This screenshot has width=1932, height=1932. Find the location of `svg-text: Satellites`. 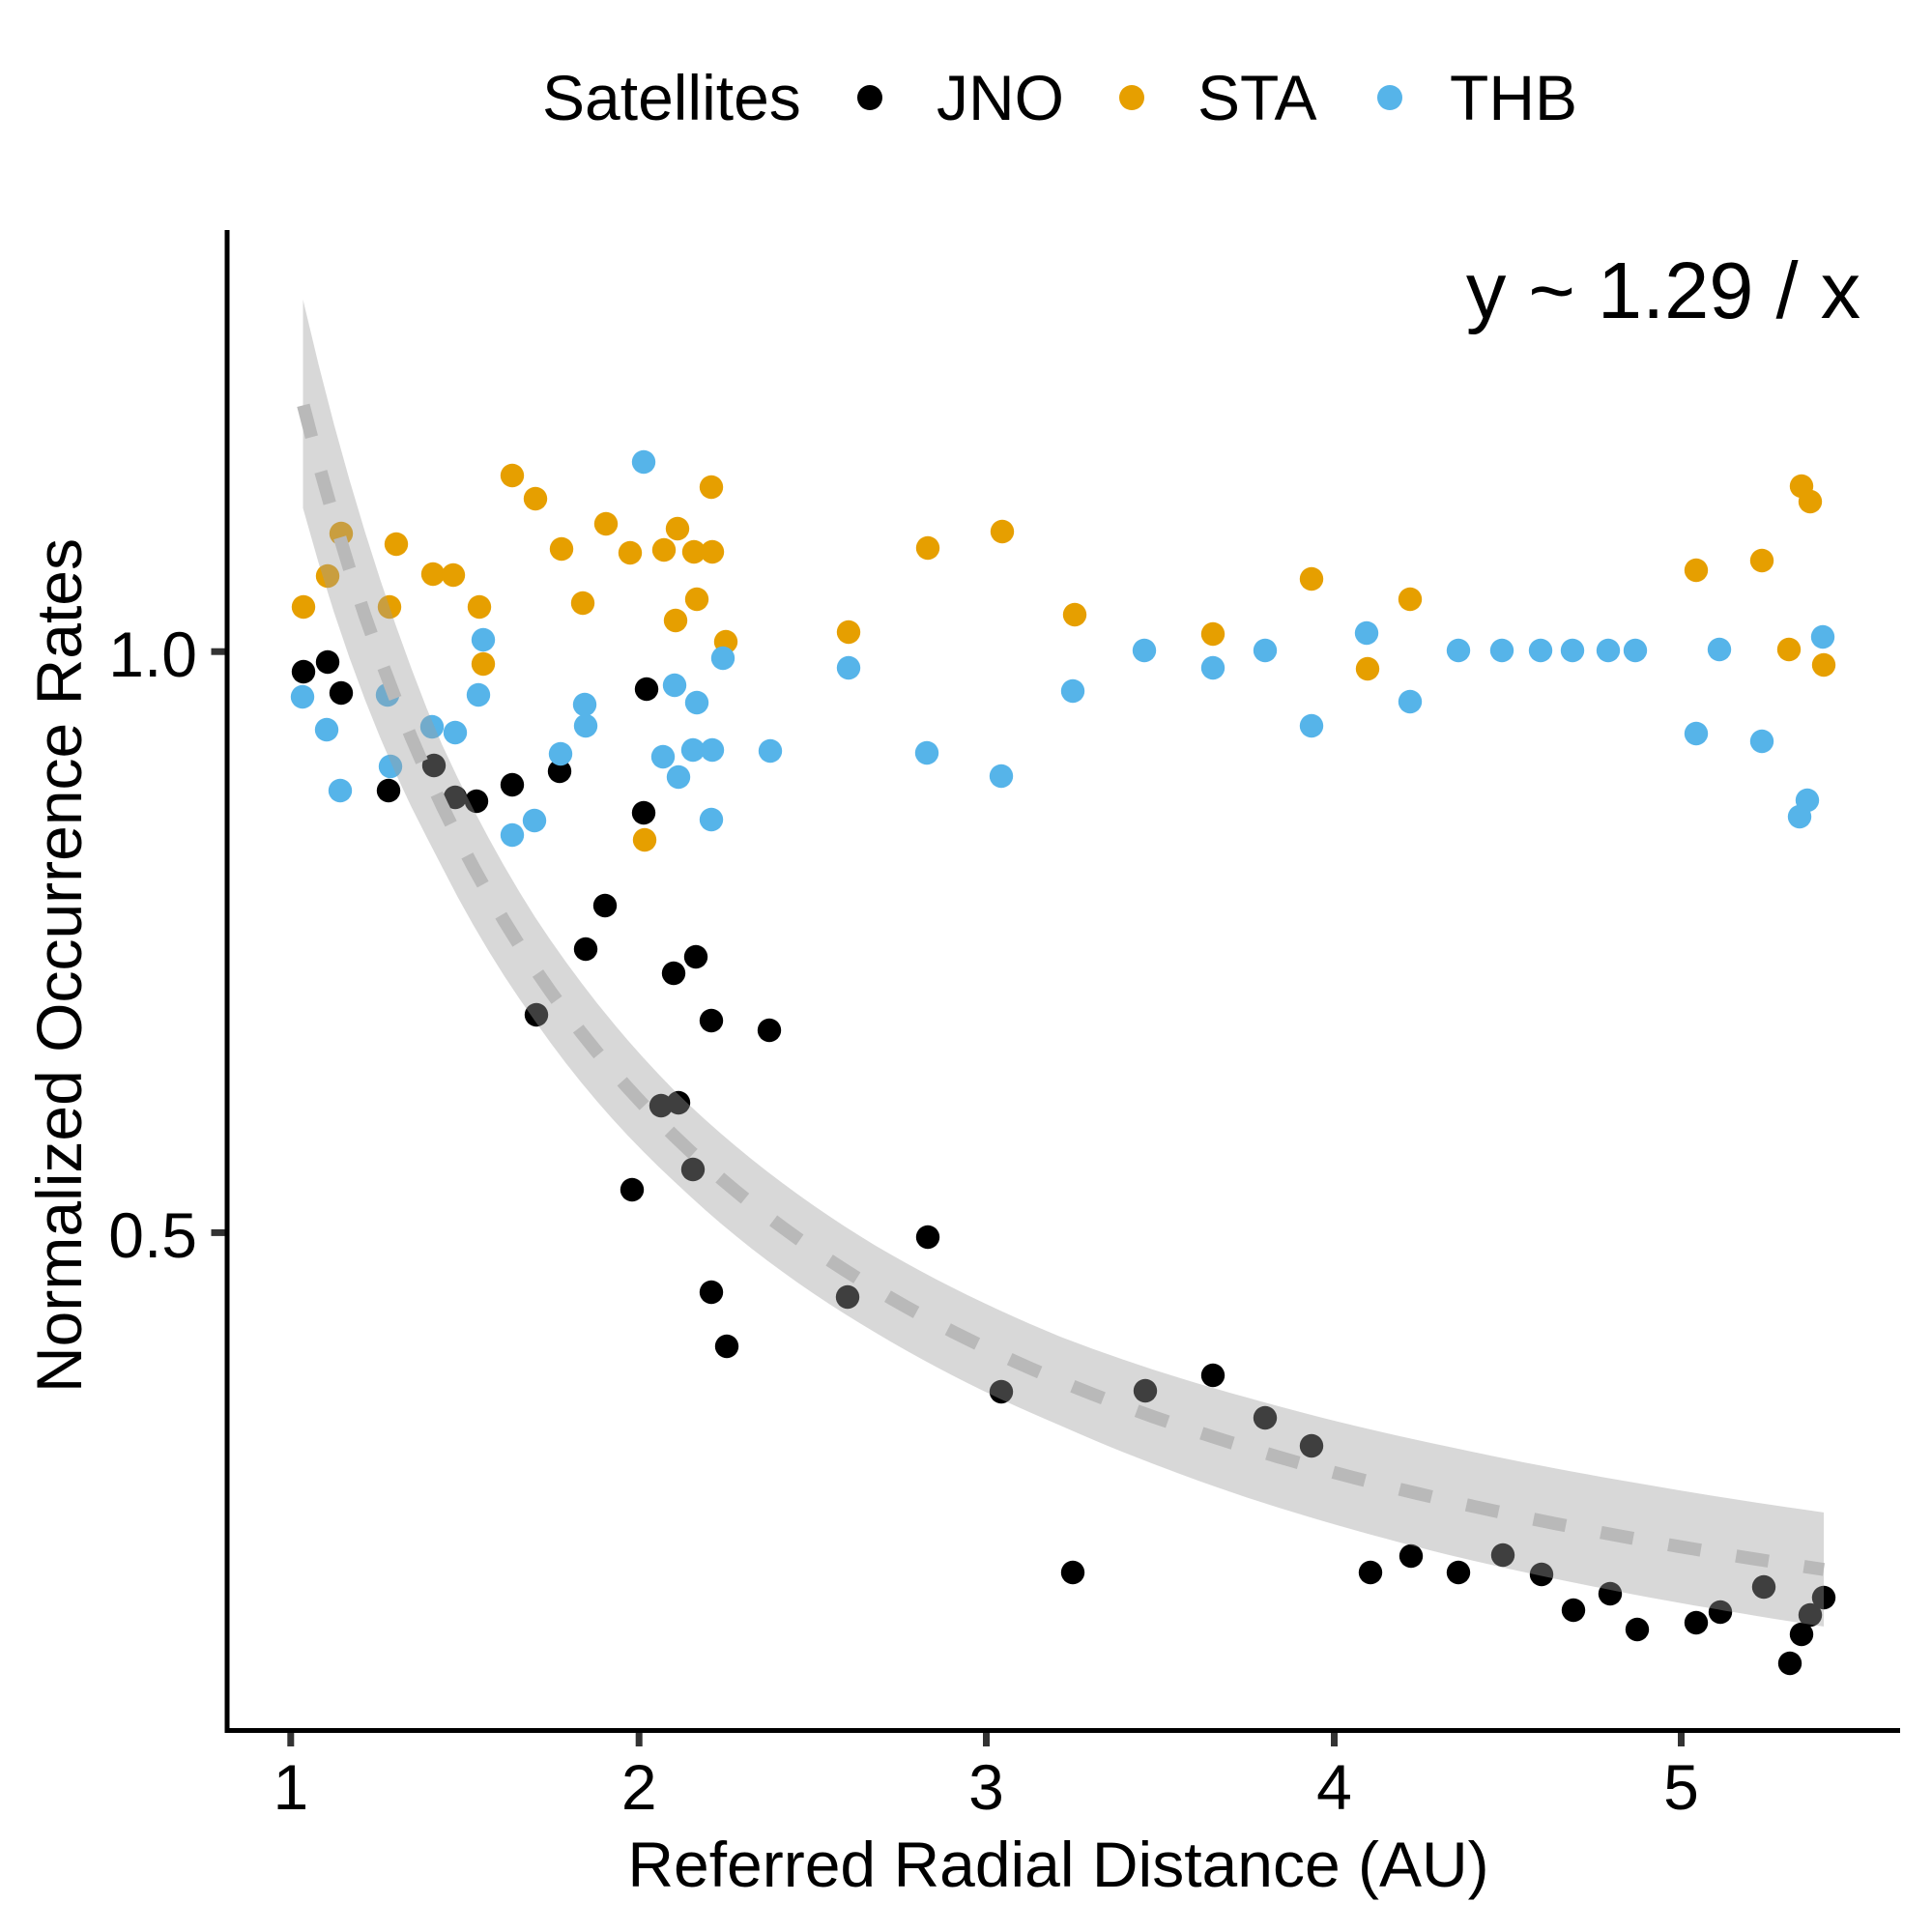

svg-text: Satellites is located at coordinates (671, 97).